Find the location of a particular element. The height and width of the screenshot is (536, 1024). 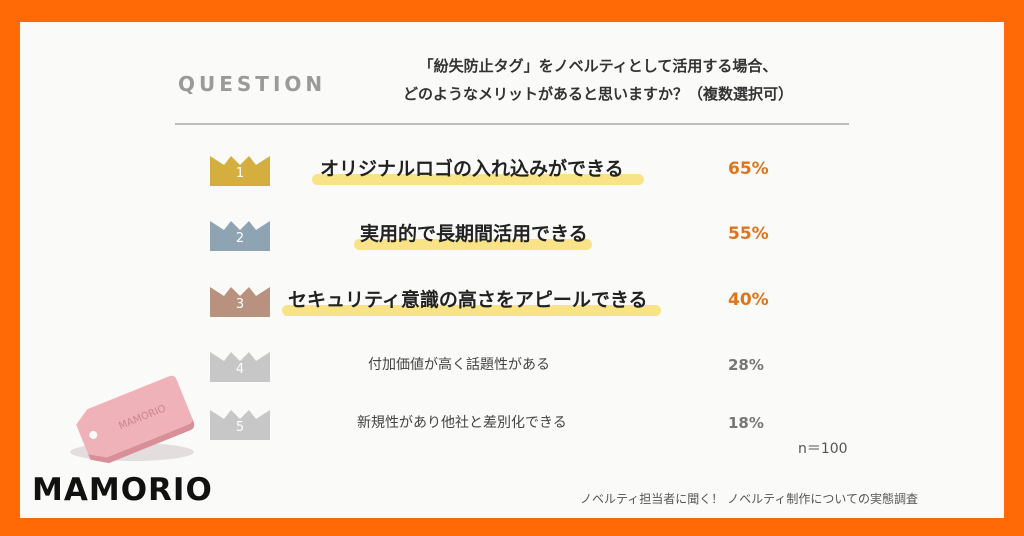

ranking-percent: 28% is located at coordinates (746, 365).